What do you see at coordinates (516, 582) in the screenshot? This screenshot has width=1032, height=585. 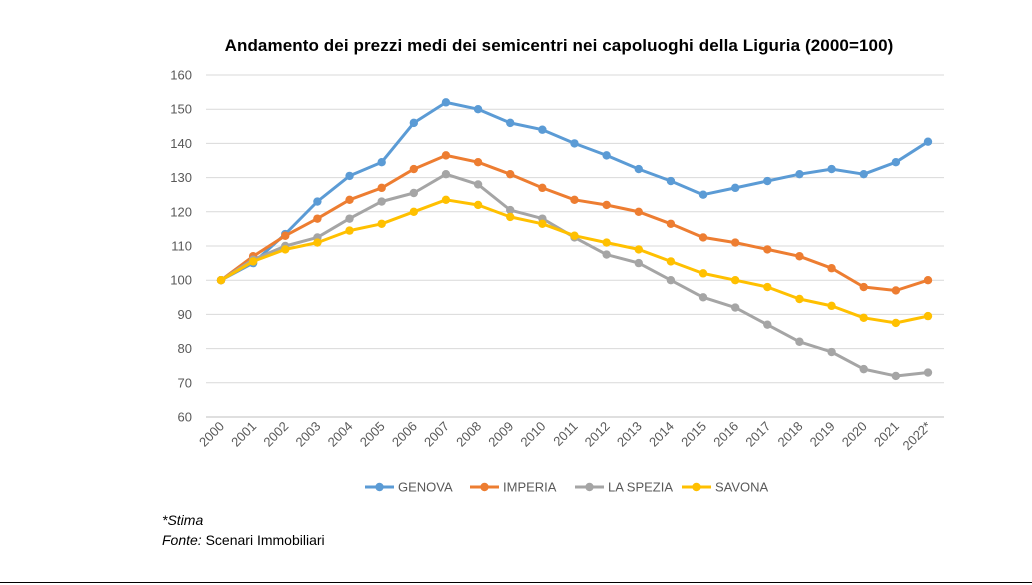 I see `bottom-divider` at bounding box center [516, 582].